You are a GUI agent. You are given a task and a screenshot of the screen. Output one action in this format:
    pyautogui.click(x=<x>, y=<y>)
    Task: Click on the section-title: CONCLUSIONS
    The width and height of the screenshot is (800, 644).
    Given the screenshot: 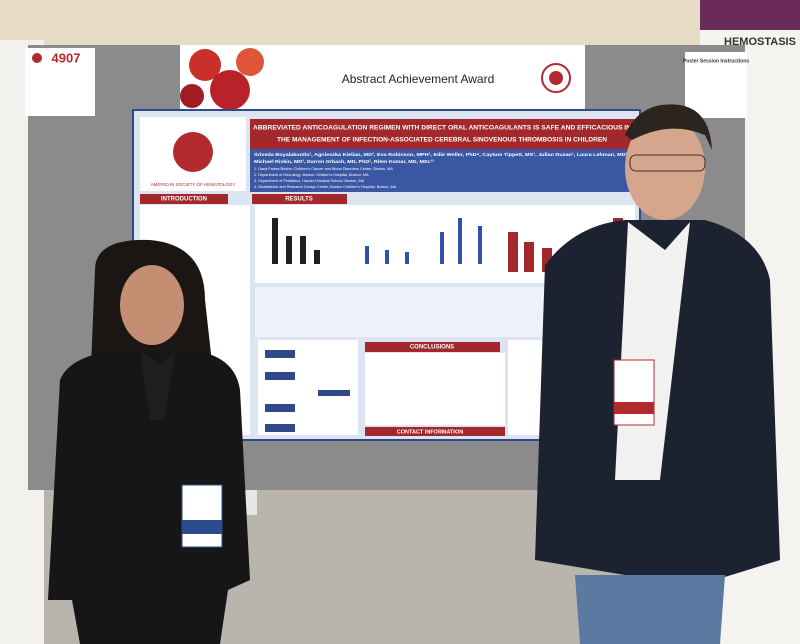 What is the action you would take?
    pyautogui.click(x=432, y=348)
    